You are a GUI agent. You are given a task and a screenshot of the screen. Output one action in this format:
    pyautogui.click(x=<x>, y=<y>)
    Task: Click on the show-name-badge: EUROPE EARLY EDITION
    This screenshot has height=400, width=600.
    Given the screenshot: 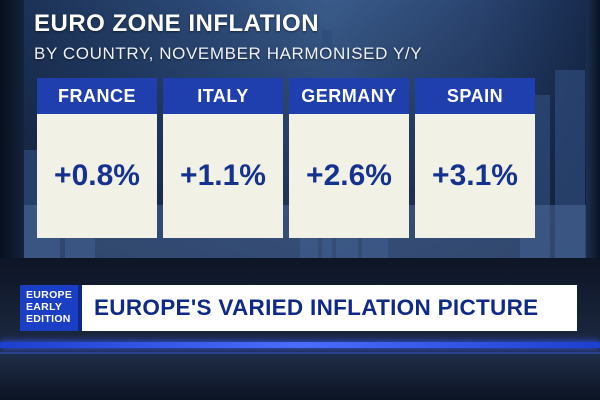 What is the action you would take?
    pyautogui.click(x=49, y=308)
    